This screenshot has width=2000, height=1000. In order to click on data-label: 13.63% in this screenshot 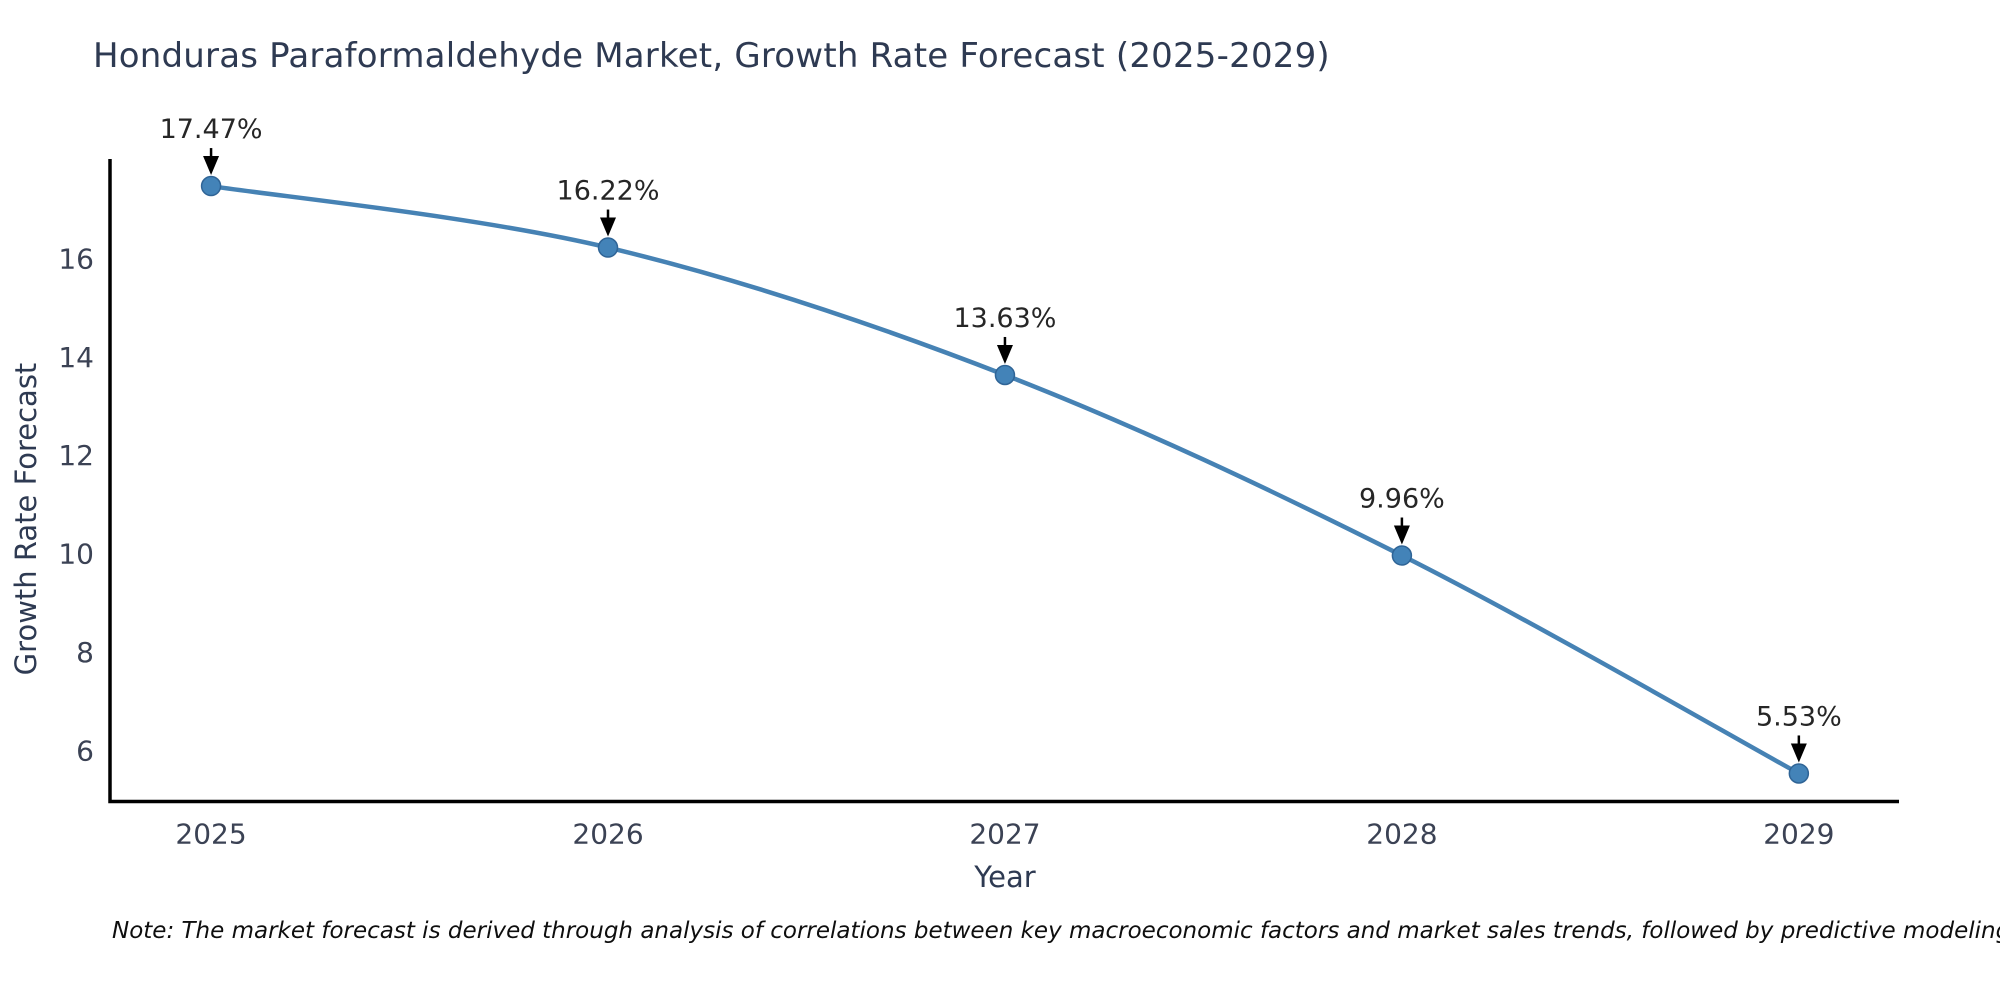, I will do `click(1004, 318)`.